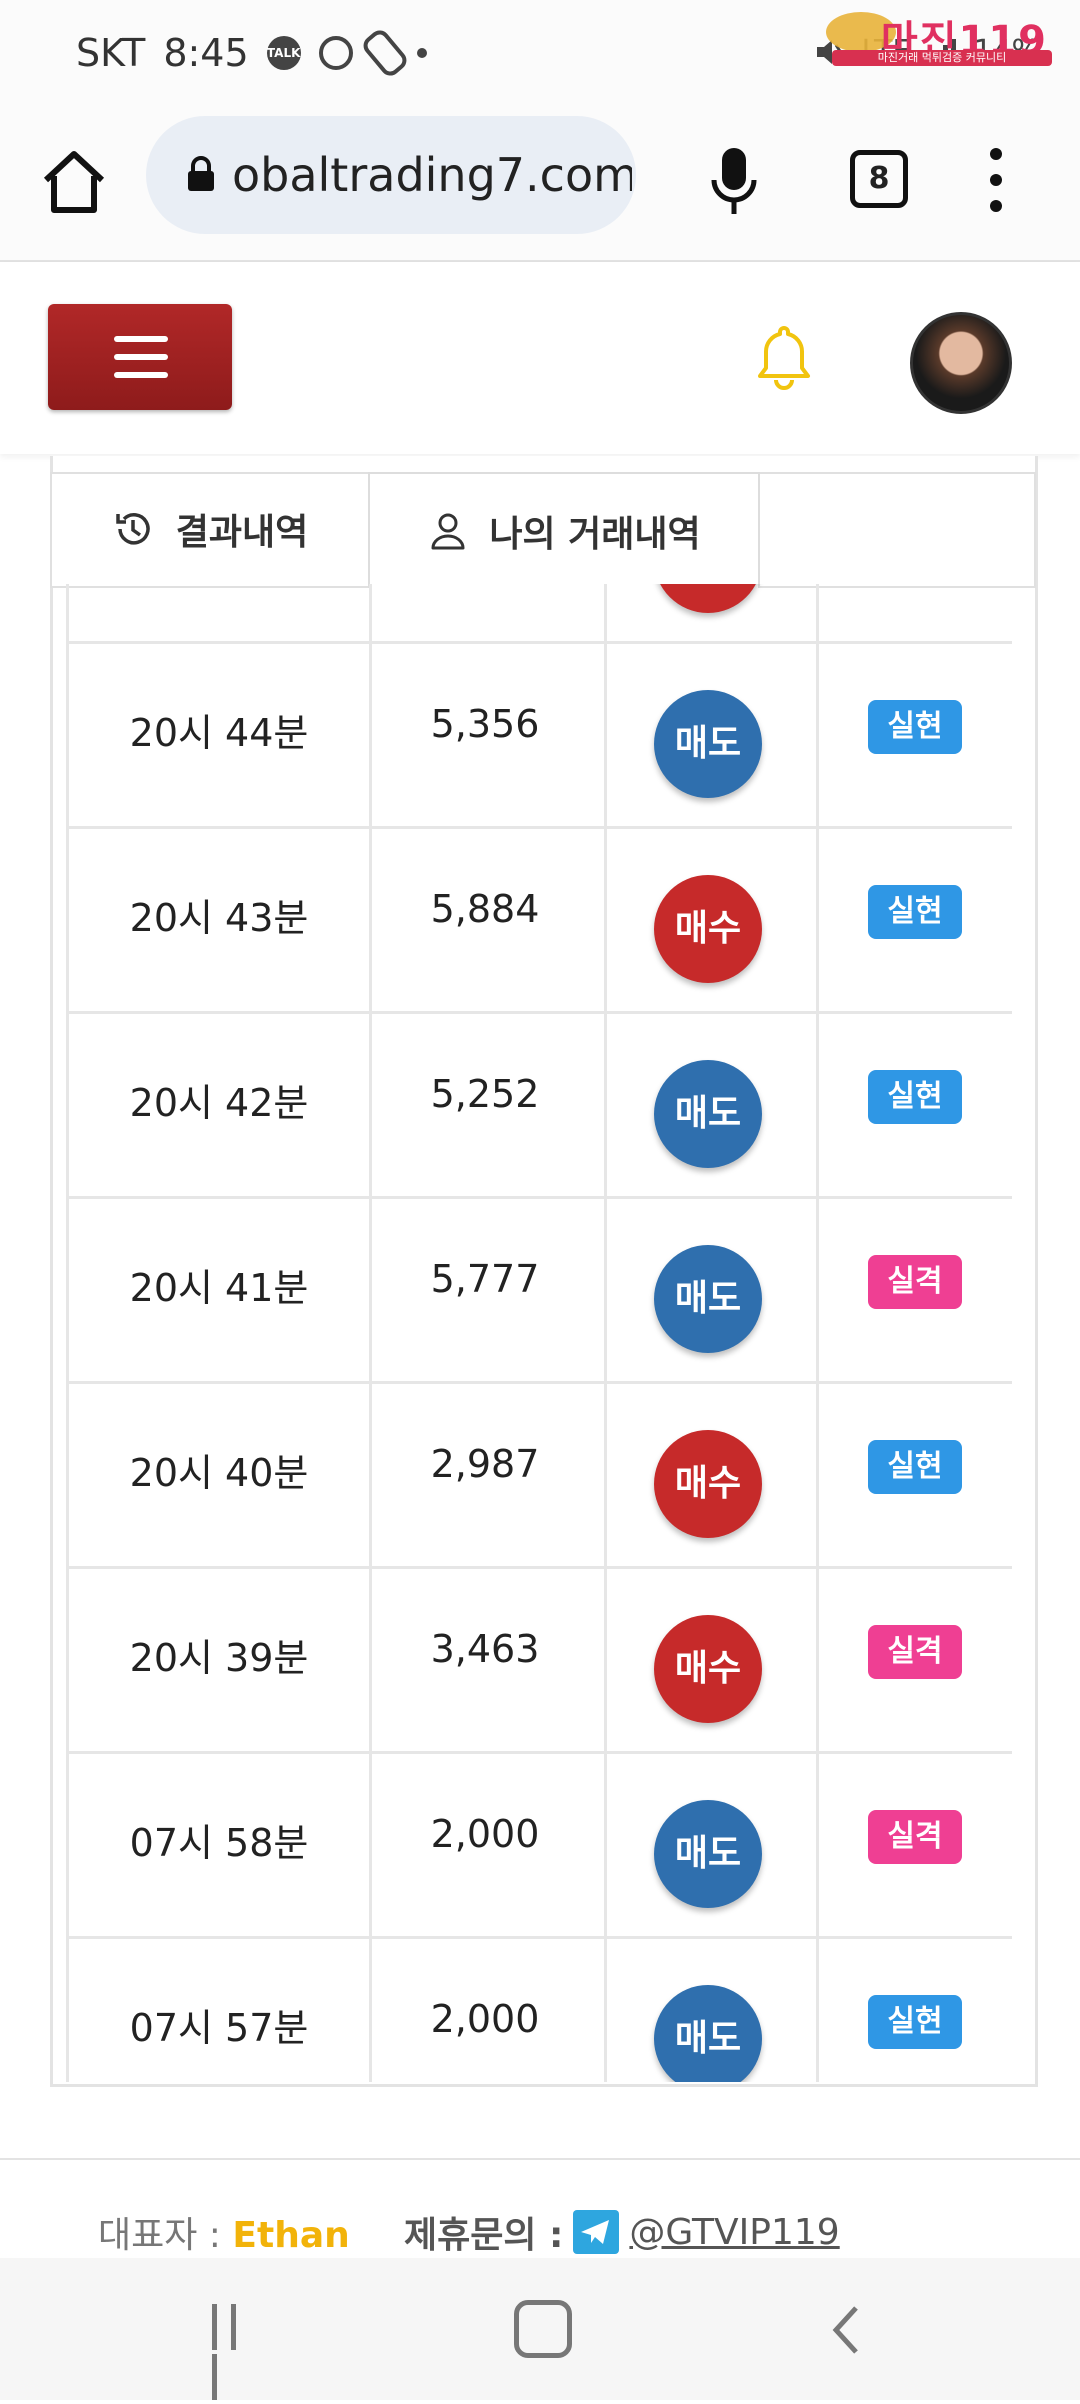  What do you see at coordinates (784, 358) in the screenshot?
I see `bell-icon` at bounding box center [784, 358].